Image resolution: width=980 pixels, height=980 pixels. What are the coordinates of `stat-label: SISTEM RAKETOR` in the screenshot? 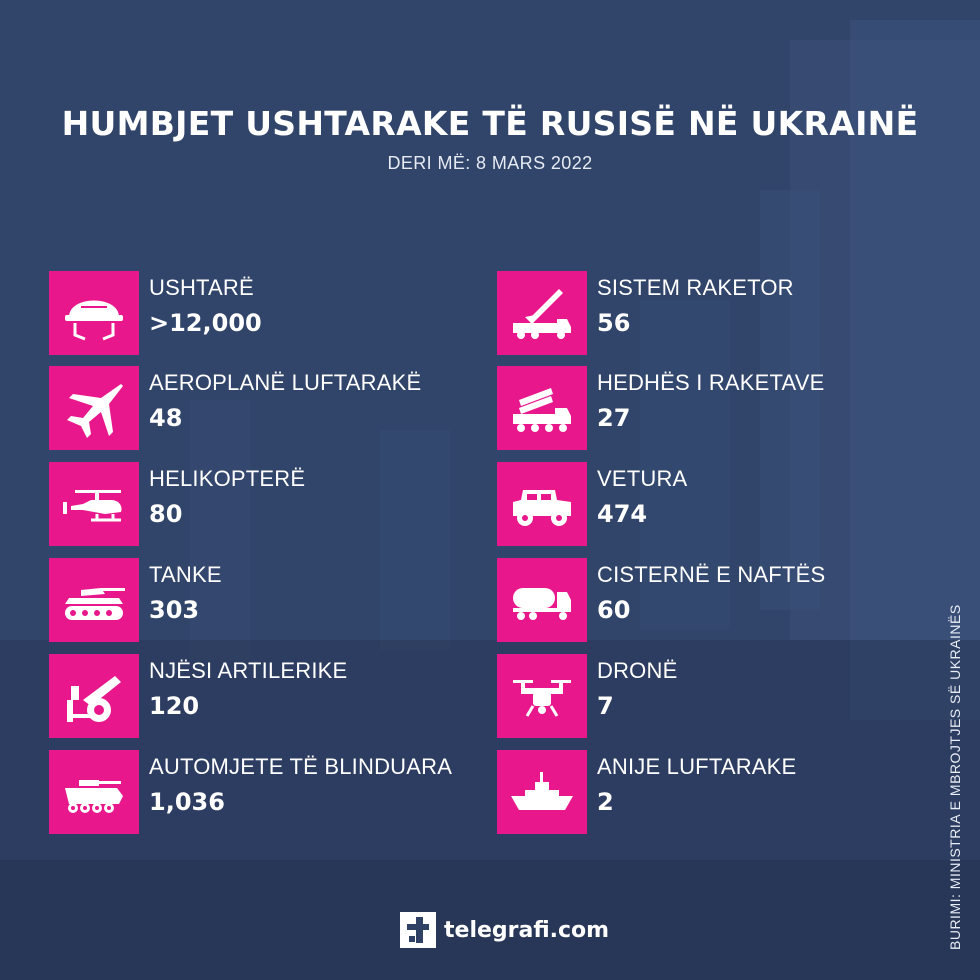 It's located at (695, 287).